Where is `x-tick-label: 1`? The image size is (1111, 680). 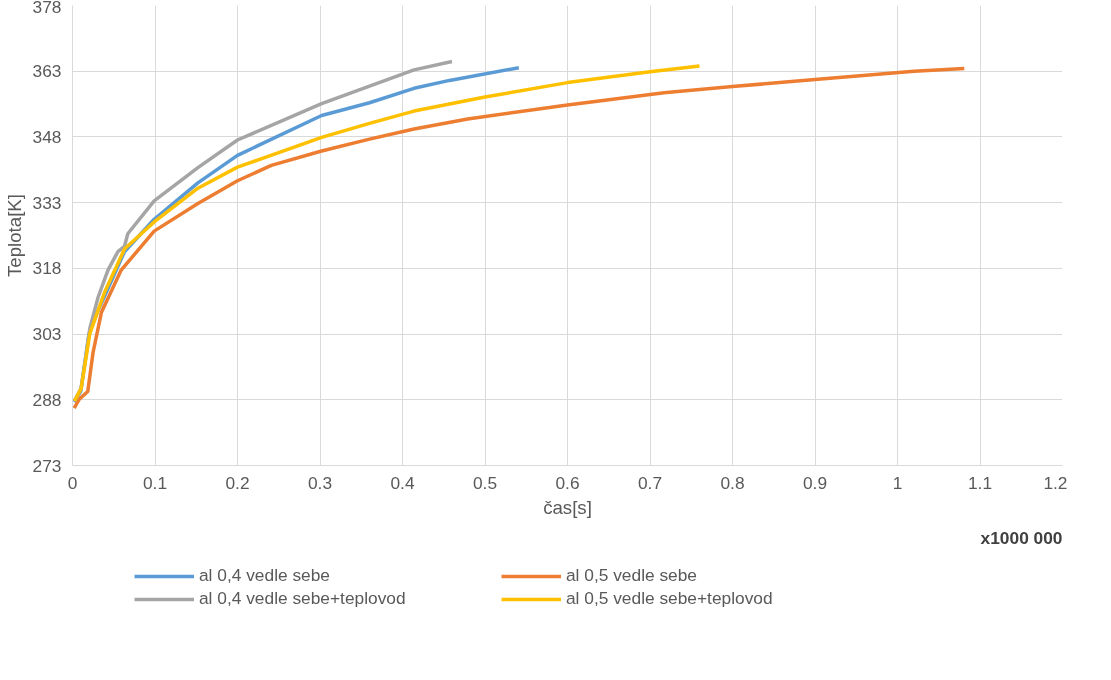 x-tick-label: 1 is located at coordinates (897, 482).